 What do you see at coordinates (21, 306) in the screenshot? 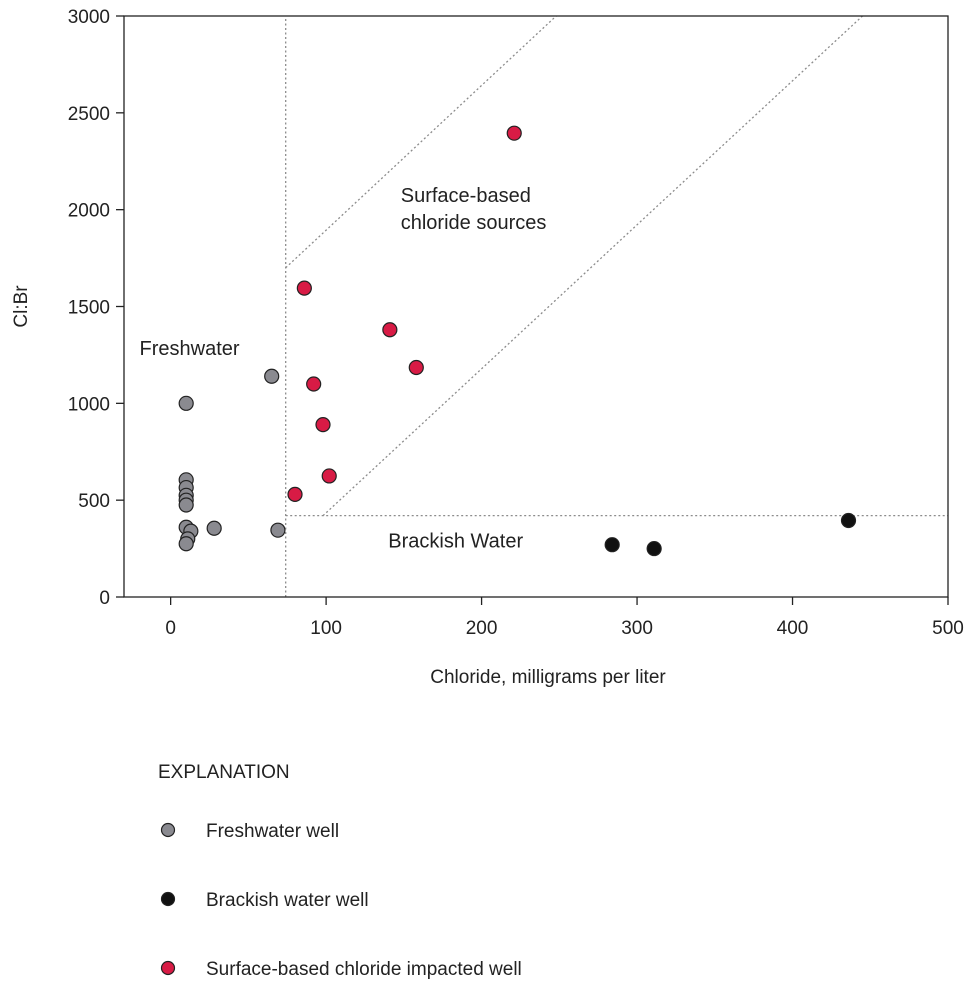
I see `y-axis-label: Cl:Br` at bounding box center [21, 306].